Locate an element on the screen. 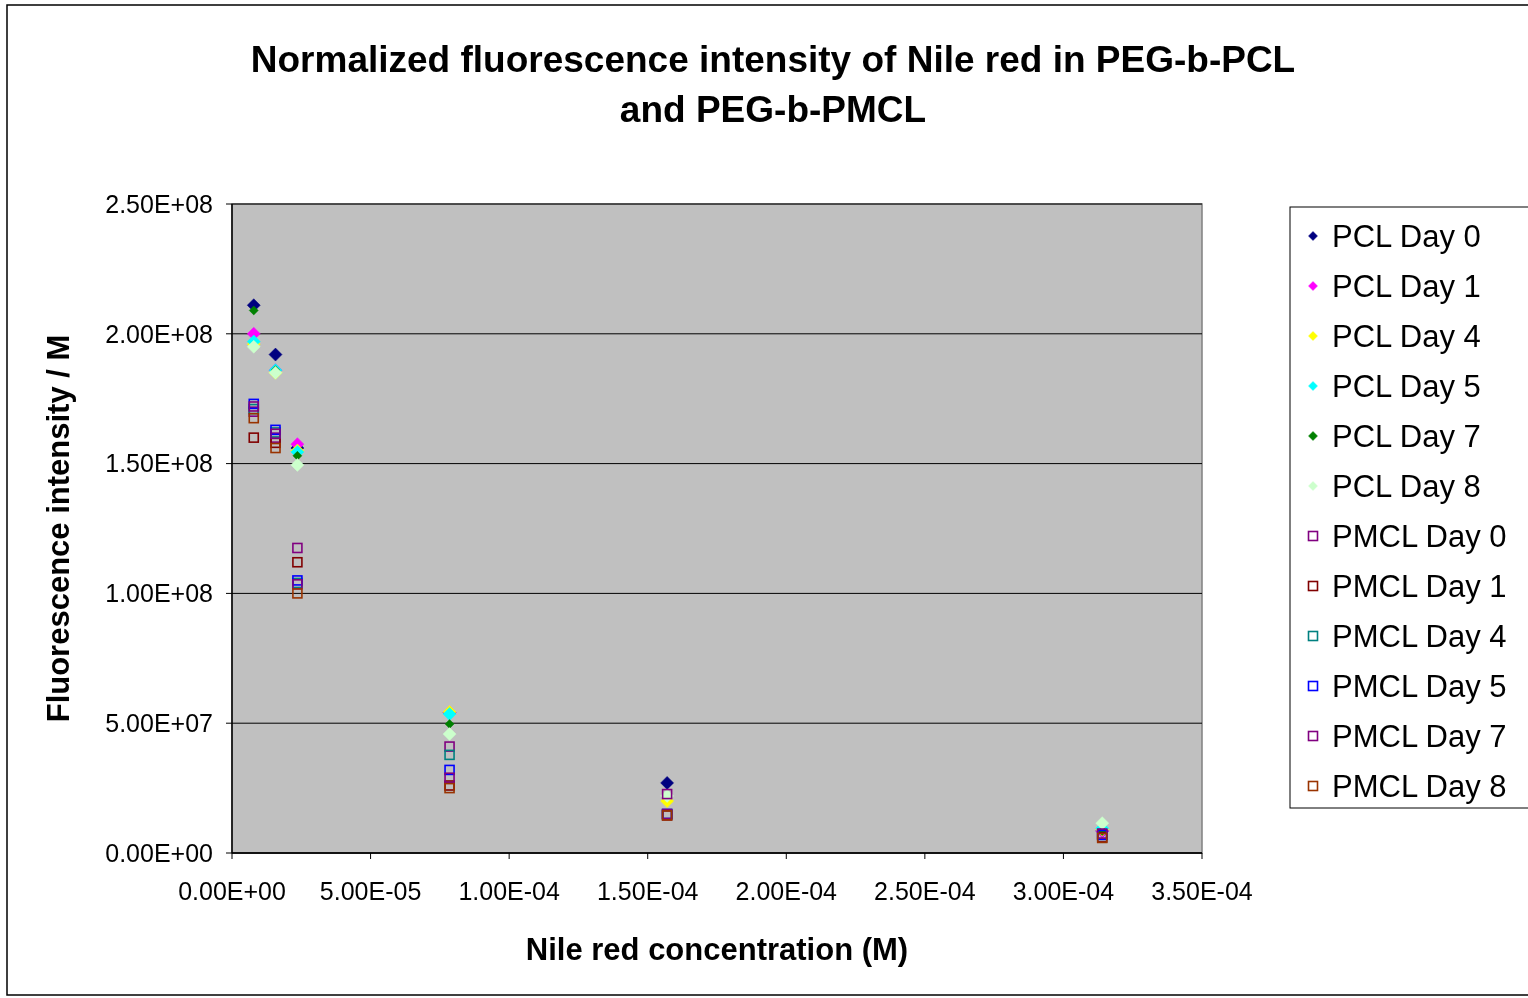 The width and height of the screenshot is (1528, 998). legend-label: PMCL Day 8 is located at coordinates (1419, 786).